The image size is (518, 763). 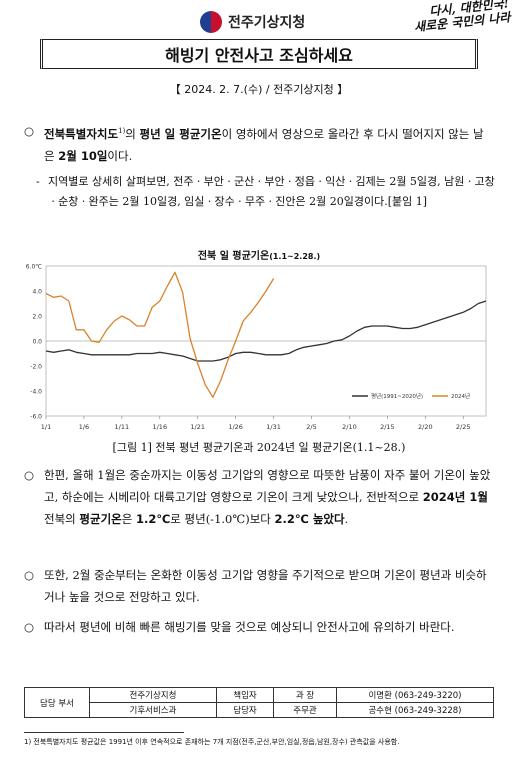 I want to click on p1-text-b: 이 영하에서 영상으로 올라간 후 다시 떨어지지 않는 날은, so click(x=264, y=144).